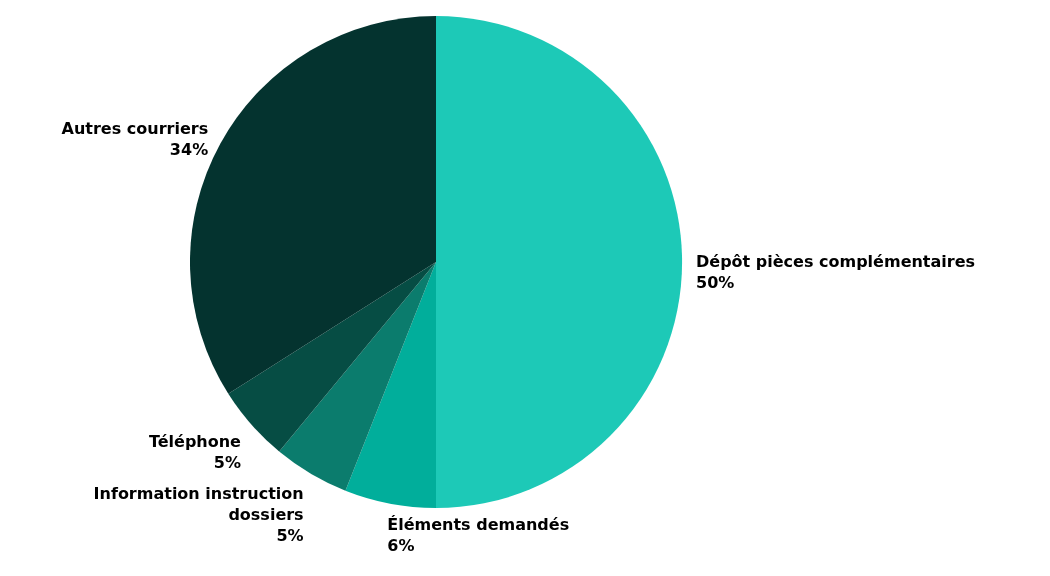 The image size is (1050, 576). Describe the element at coordinates (401, 546) in the screenshot. I see `data-label: 6%` at that location.